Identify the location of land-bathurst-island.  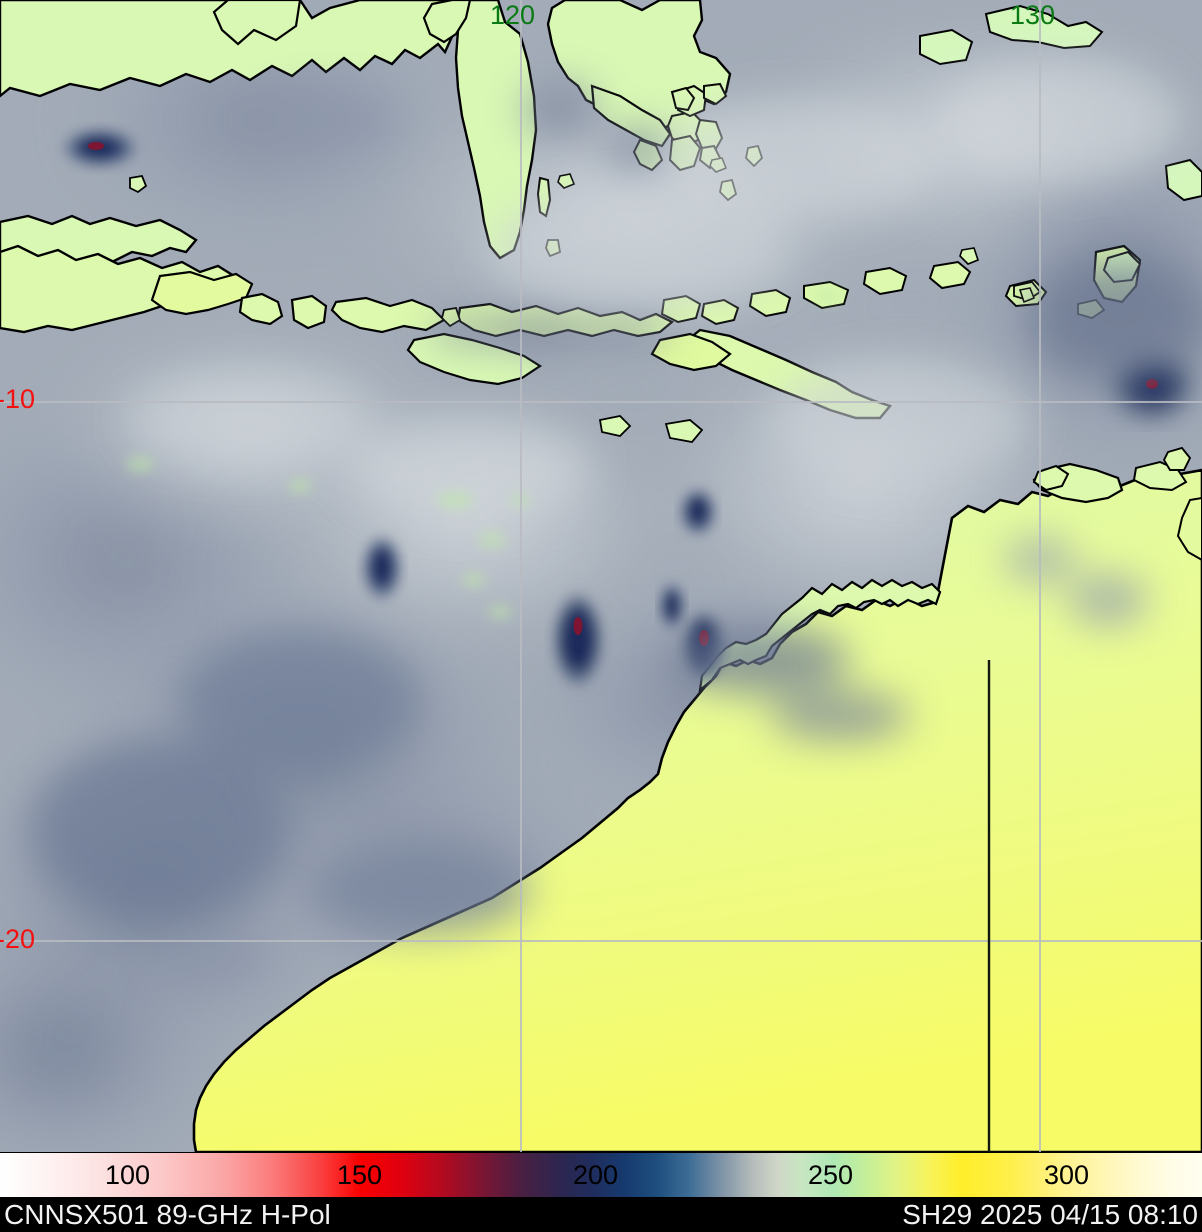
(1051, 478).